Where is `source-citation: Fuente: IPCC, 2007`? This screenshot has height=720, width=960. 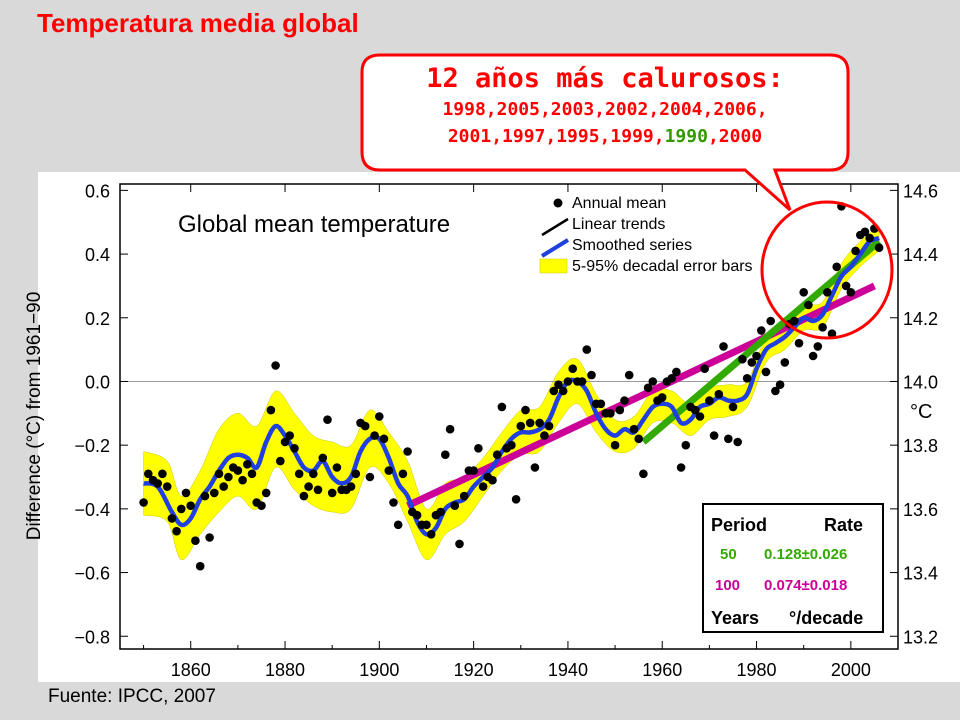 source-citation: Fuente: IPCC, 2007 is located at coordinates (132, 696).